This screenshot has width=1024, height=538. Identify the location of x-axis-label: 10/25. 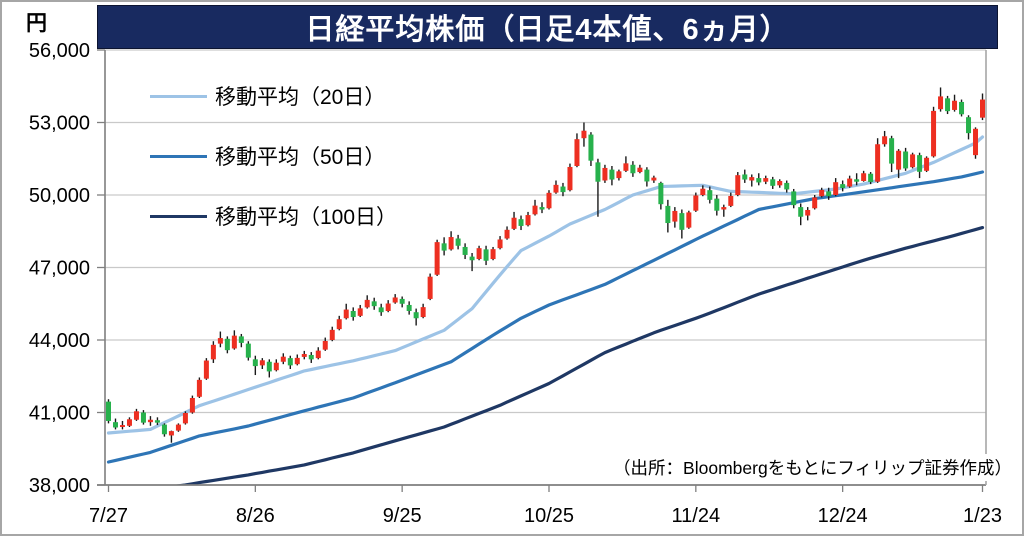
(549, 516).